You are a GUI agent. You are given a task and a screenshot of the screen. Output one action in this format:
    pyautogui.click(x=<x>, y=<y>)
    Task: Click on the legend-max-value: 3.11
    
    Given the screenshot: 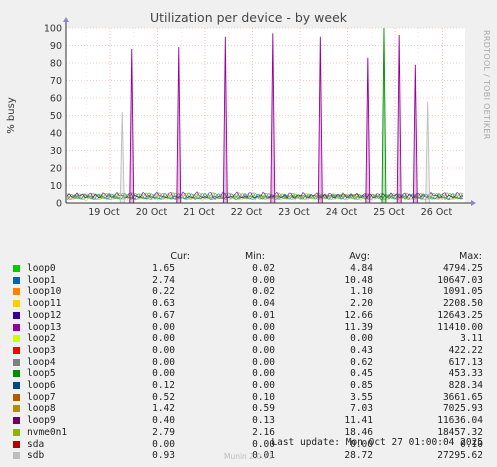 What is the action you would take?
    pyautogui.click(x=471, y=339)
    